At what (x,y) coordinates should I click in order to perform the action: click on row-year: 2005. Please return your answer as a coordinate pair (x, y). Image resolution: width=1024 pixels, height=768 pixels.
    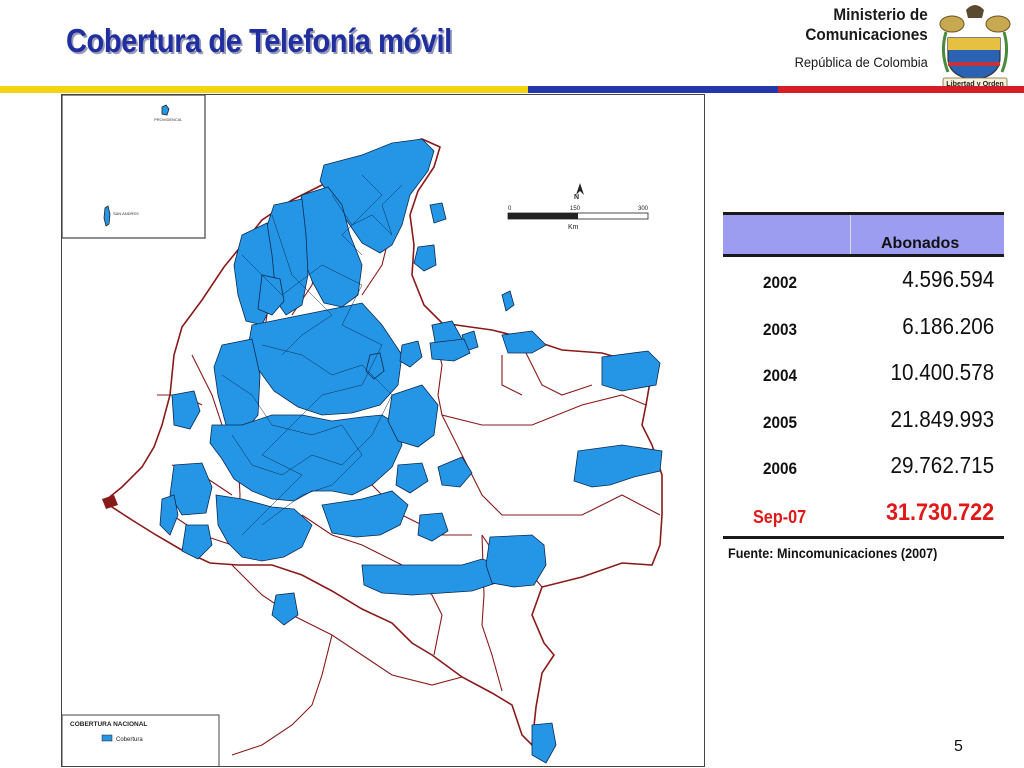
    Looking at the image, I should click on (780, 422).